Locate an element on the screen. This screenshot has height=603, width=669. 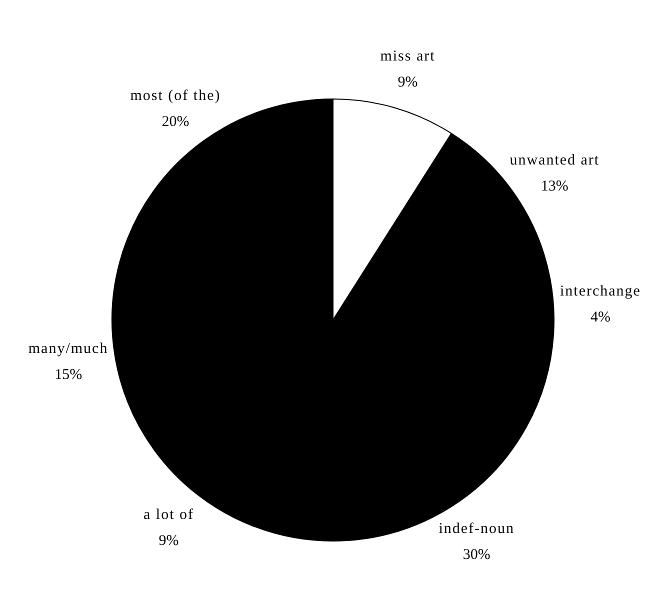
data-label: 20% is located at coordinates (176, 122).